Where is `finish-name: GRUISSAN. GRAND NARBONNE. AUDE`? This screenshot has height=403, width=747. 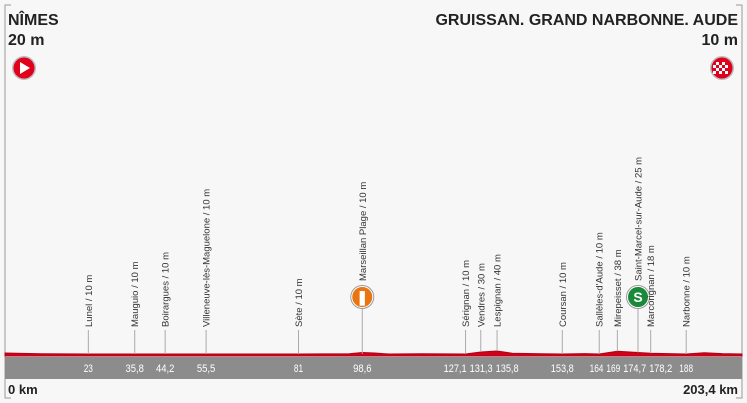 finish-name: GRUISSAN. GRAND NARBONNE. AUDE is located at coordinates (586, 20).